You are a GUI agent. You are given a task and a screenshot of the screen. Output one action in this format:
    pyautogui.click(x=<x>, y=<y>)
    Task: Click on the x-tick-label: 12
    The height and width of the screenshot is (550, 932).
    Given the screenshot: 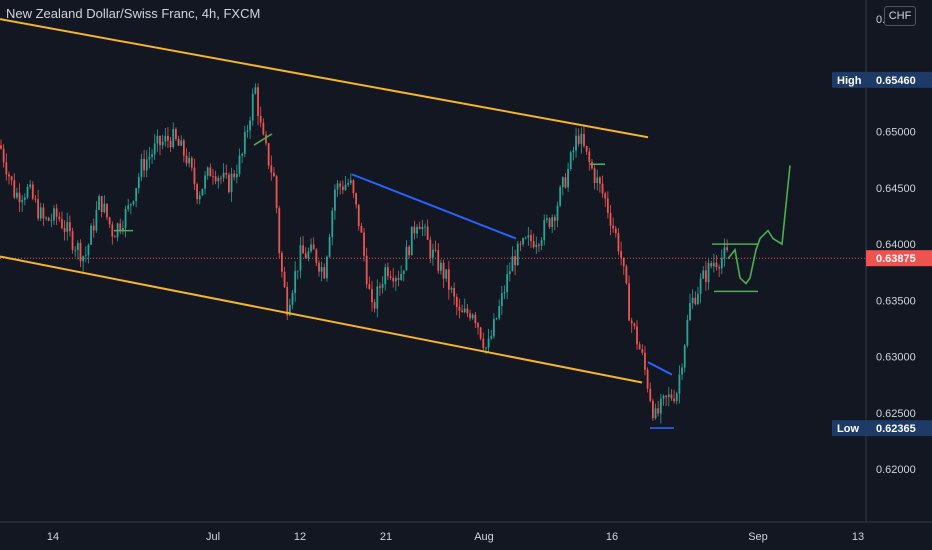 What is the action you would take?
    pyautogui.click(x=300, y=537)
    